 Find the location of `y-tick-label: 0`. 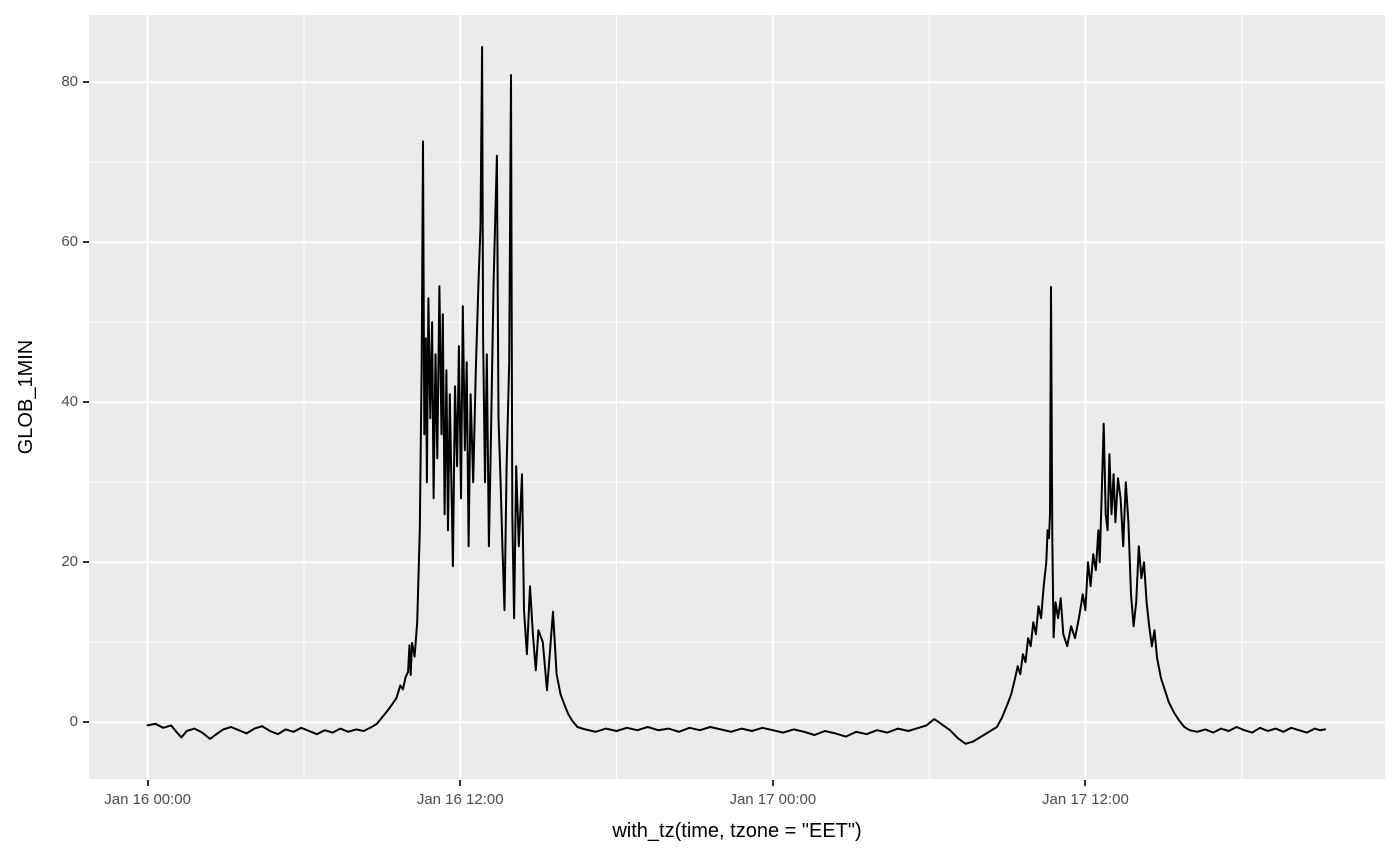

y-tick-label: 0 is located at coordinates (73, 722).